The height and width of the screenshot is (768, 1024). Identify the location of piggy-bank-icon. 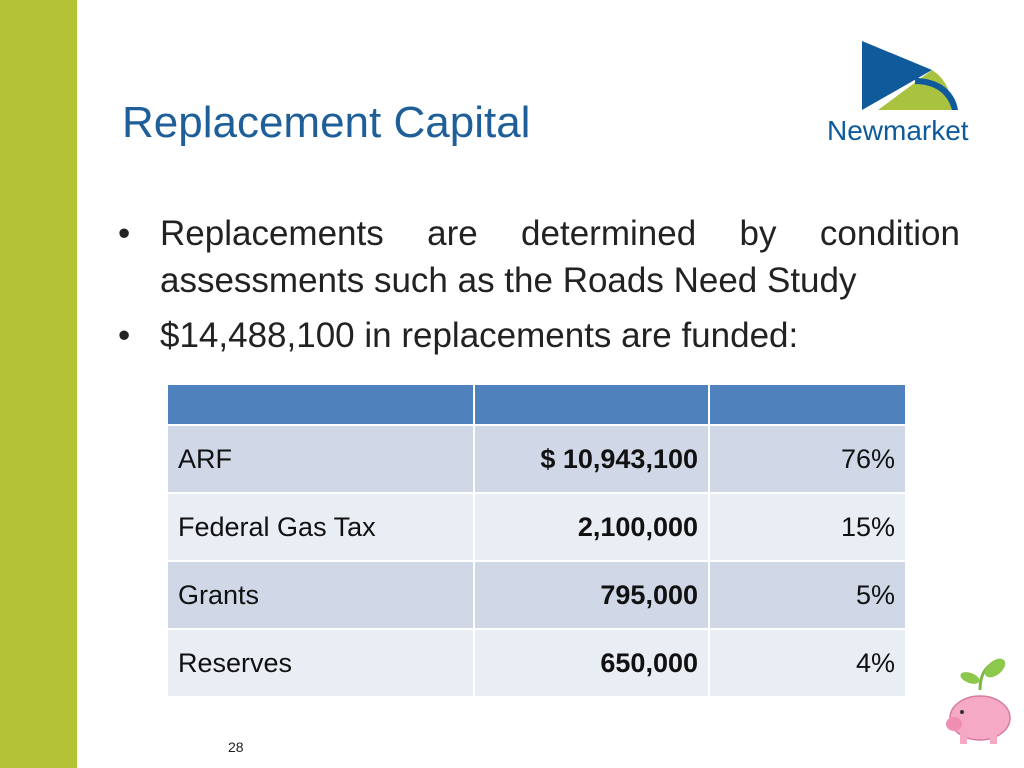
(978, 701).